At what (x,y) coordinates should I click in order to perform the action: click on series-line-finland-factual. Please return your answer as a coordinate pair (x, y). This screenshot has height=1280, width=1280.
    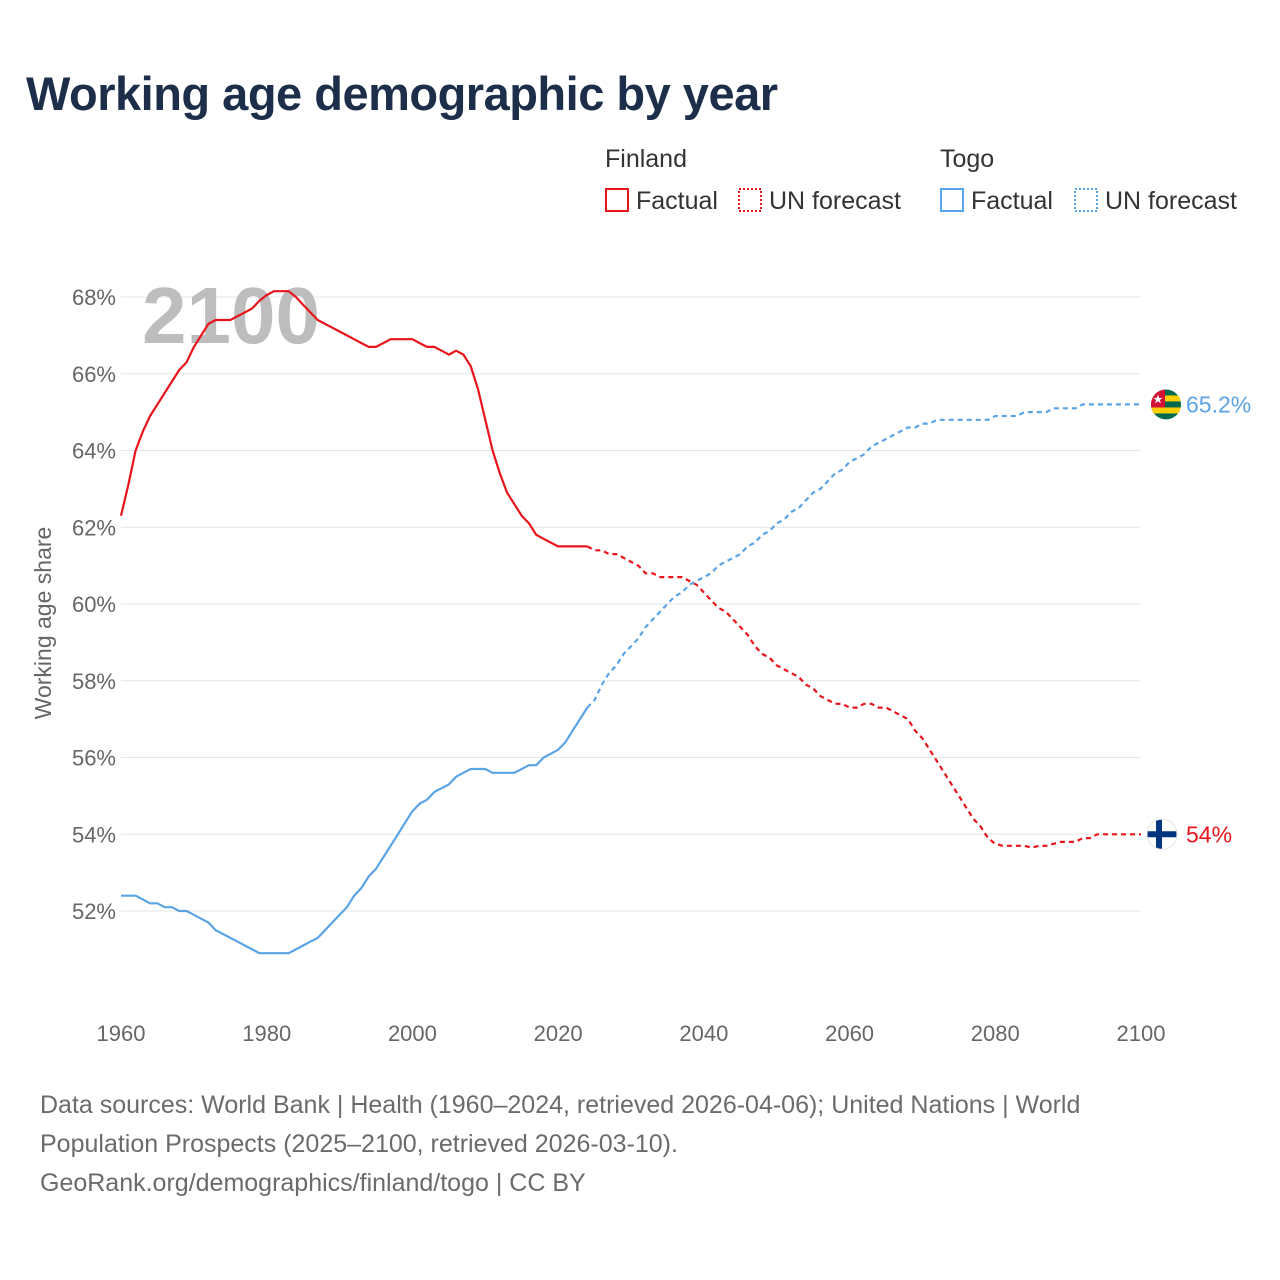
    Looking at the image, I should click on (353, 419).